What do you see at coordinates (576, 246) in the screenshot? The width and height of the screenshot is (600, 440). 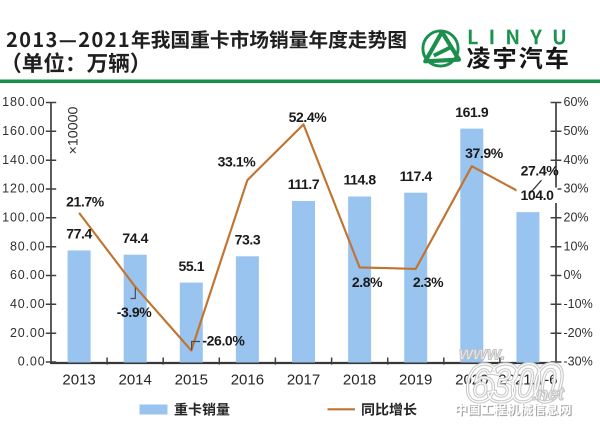 I see `svg-text: 10%` at bounding box center [576, 246].